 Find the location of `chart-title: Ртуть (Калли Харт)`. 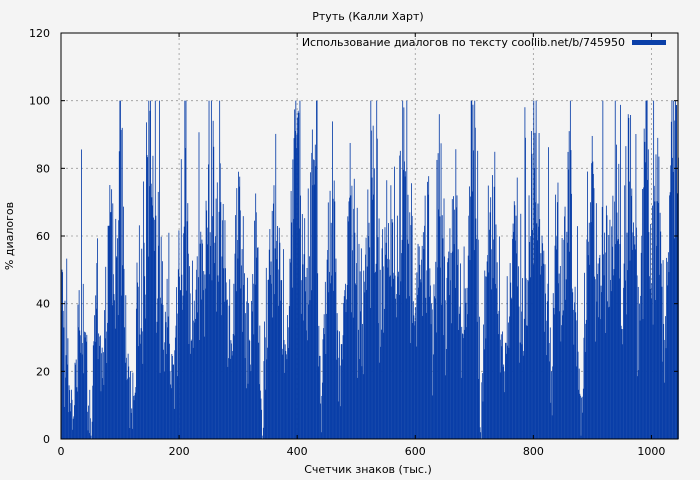

chart-title: Ртуть (Калли Харт) is located at coordinates (367, 16).